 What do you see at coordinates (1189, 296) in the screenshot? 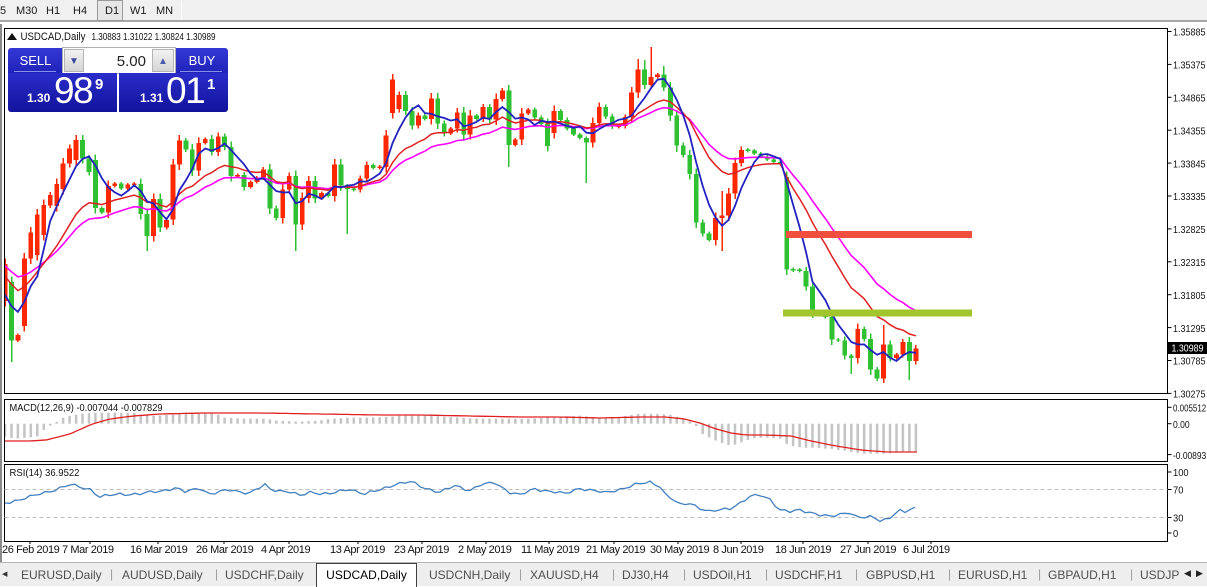
I see `svg-text: 1.31805` at bounding box center [1189, 296].